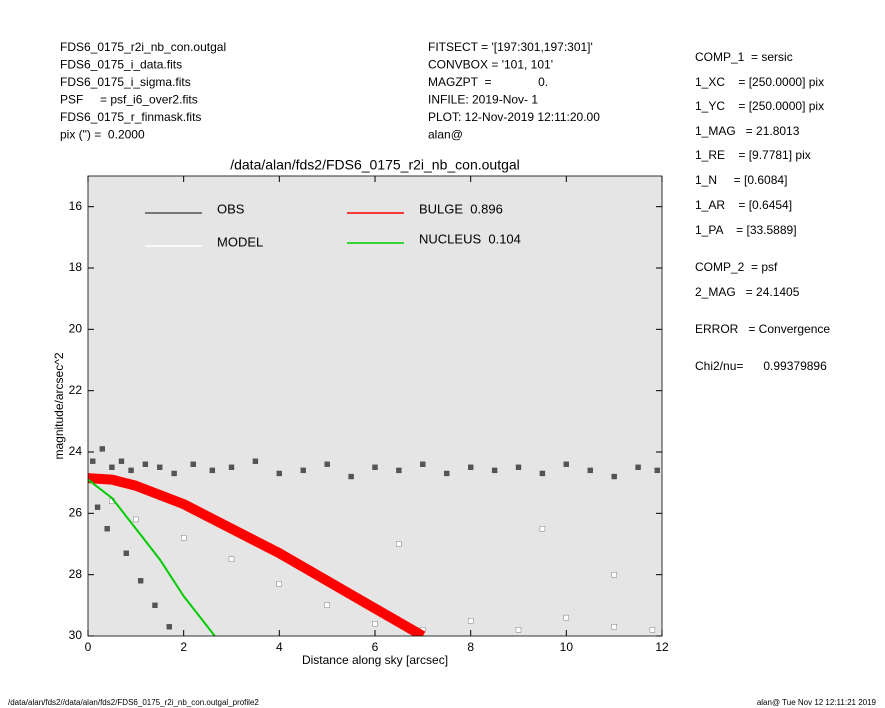  Describe the element at coordinates (753, 155) in the screenshot. I see `fit-parameter: 1_RE = [9.7781] pix` at that location.